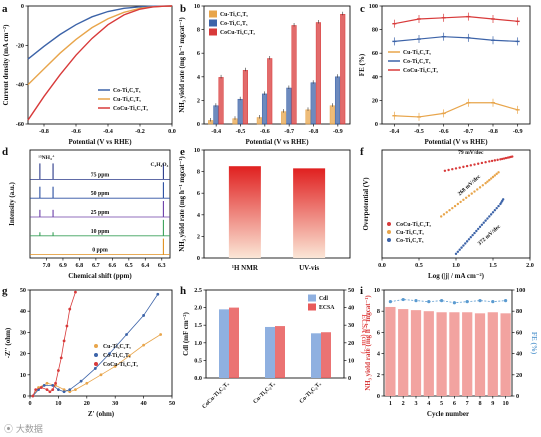 The width and height of the screenshot is (541, 437). What do you see at coordinates (441, 403) in the screenshot?
I see `x-tick-label: 5` at bounding box center [441, 403].